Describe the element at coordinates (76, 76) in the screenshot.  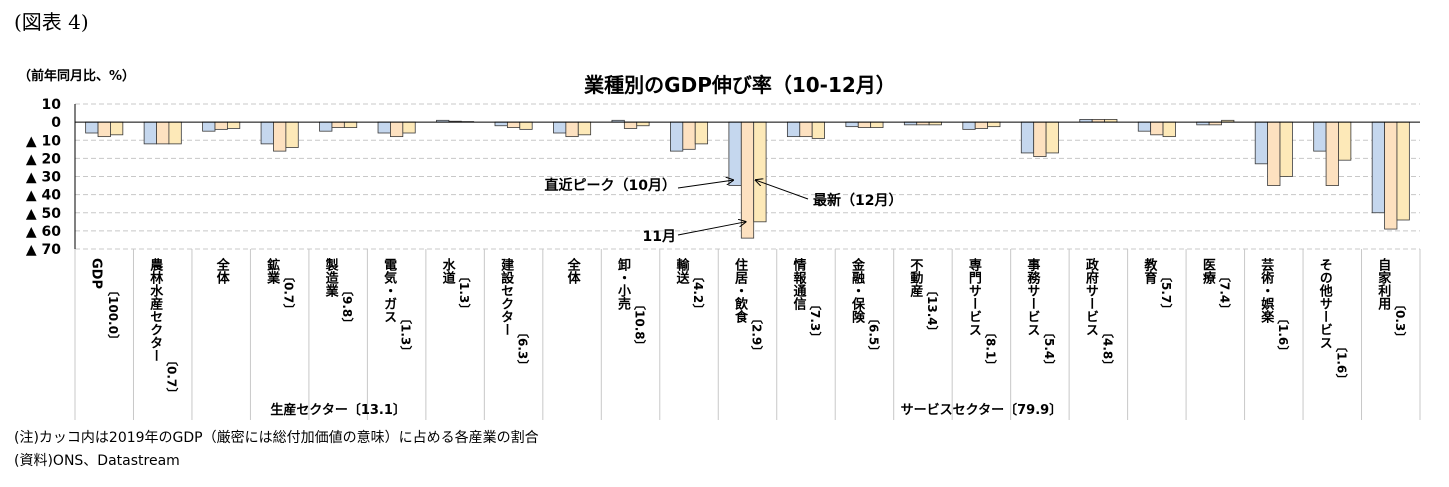
I see `y-axis-label: （前年同月比、%）` at that location.